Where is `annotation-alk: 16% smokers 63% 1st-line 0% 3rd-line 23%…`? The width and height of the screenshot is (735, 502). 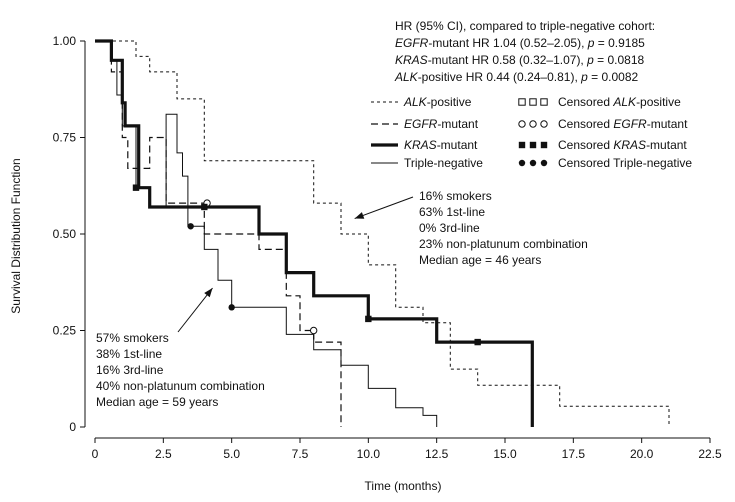
annotation-alk: 16% smokers 63% 1st-line 0% 3rd-line 23%… is located at coordinates (503, 228).